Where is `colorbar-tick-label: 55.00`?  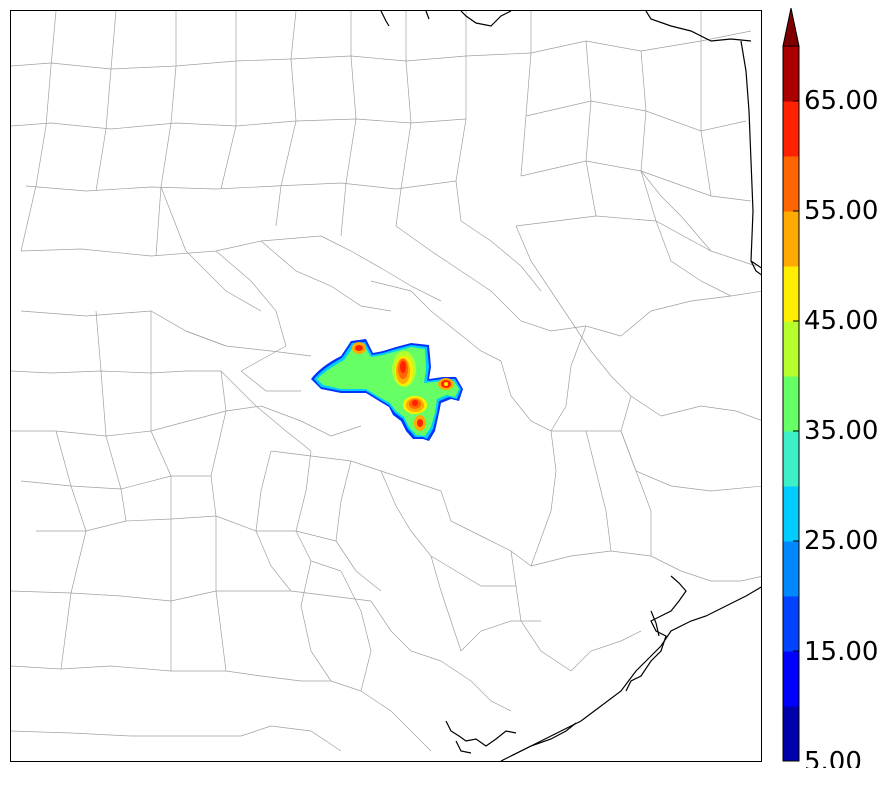 colorbar-tick-label: 55.00 is located at coordinates (841, 211).